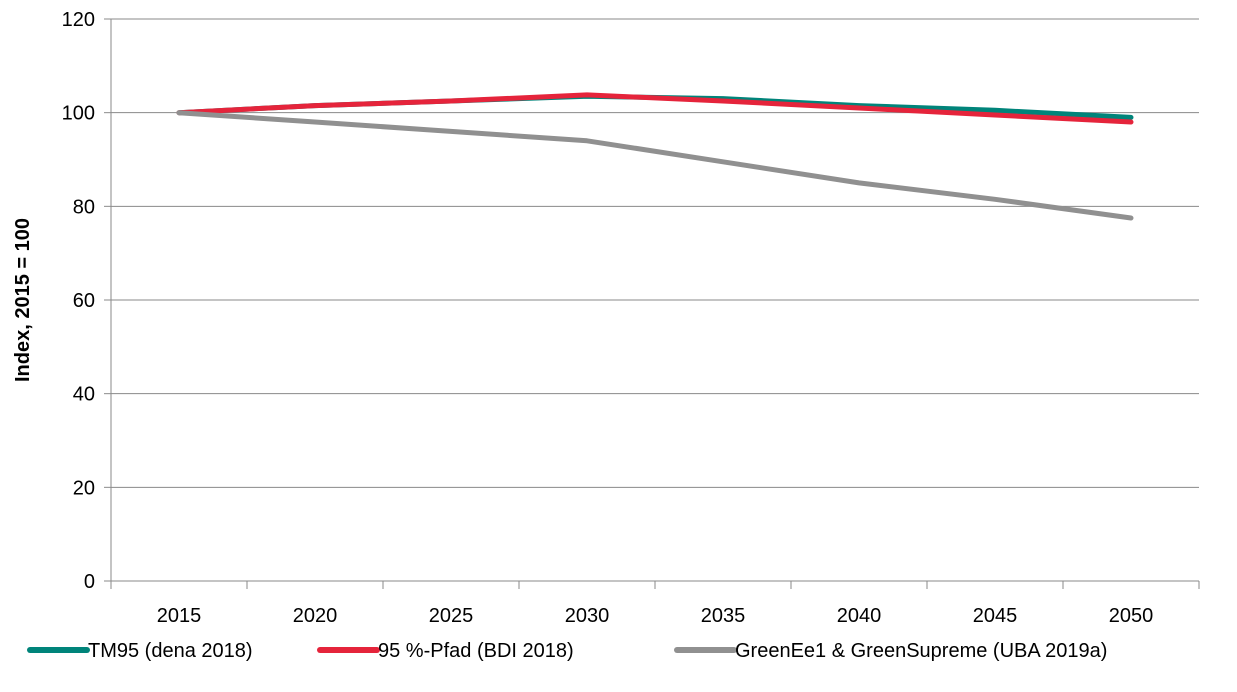 Image resolution: width=1237 pixels, height=692 pixels. Describe the element at coordinates (451, 616) in the screenshot. I see `x-tick-label: 2025` at that location.